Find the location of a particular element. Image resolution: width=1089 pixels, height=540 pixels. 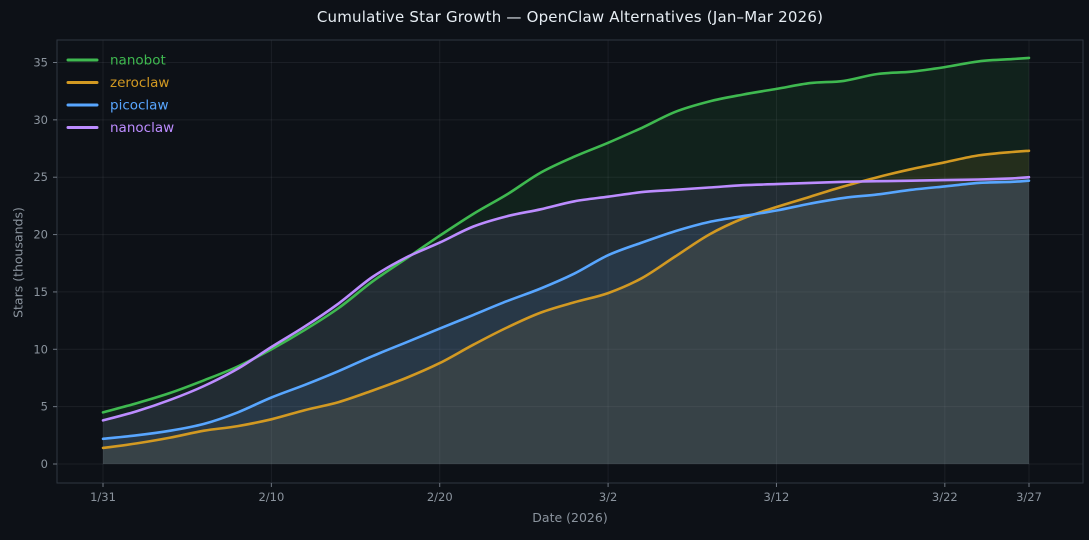

x-tick-label: 2/10 is located at coordinates (271, 497).